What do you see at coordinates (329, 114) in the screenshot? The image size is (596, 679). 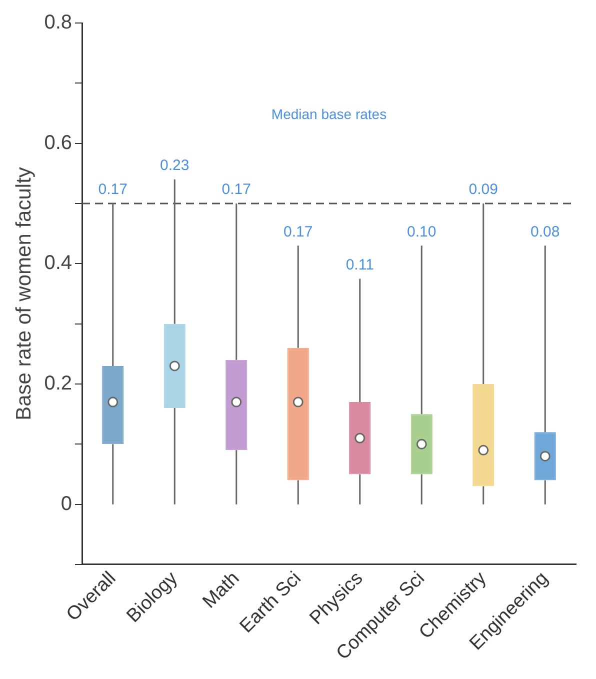 I see `annotation: Median base rates` at bounding box center [329, 114].